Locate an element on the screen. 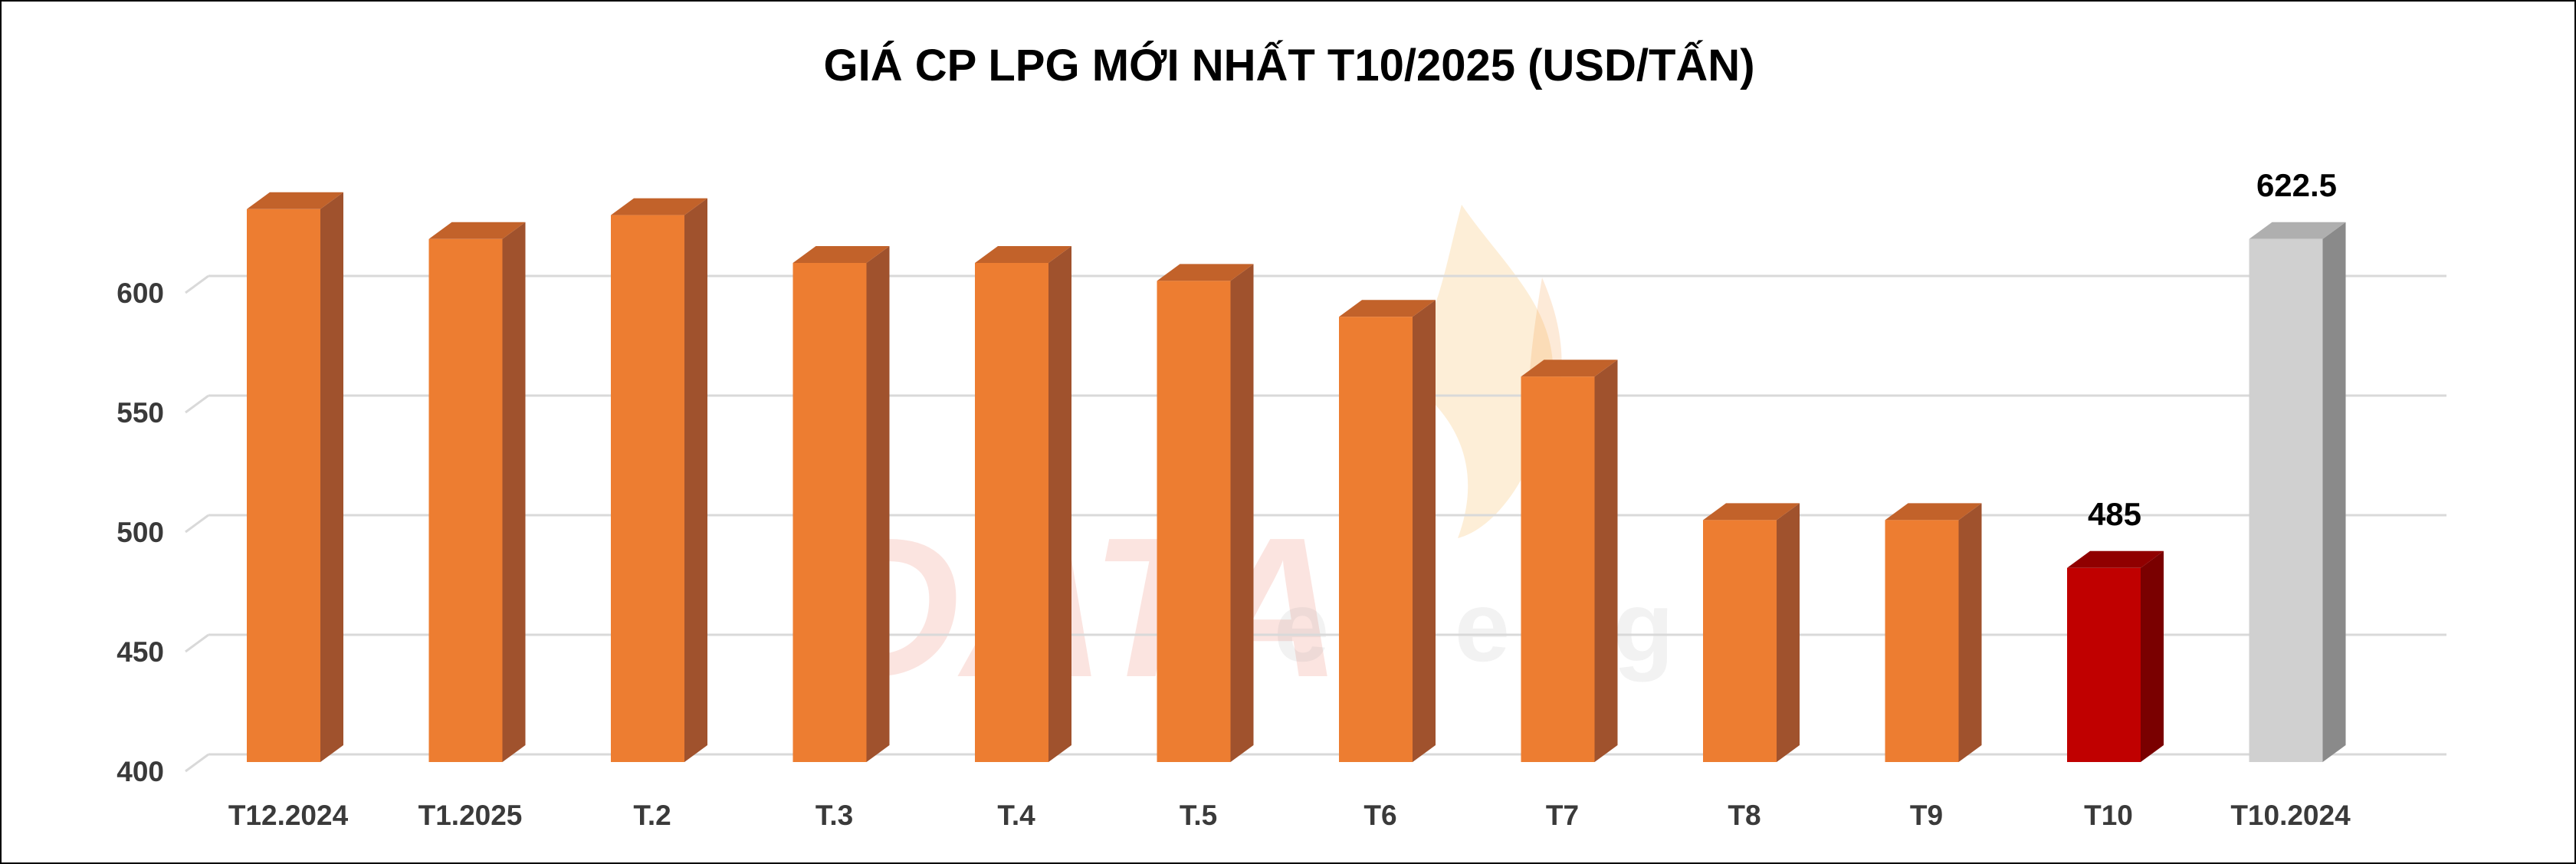 This screenshot has height=864, width=2576. y-axis-ticks: 400 450 500 550 600 is located at coordinates (140, 532).